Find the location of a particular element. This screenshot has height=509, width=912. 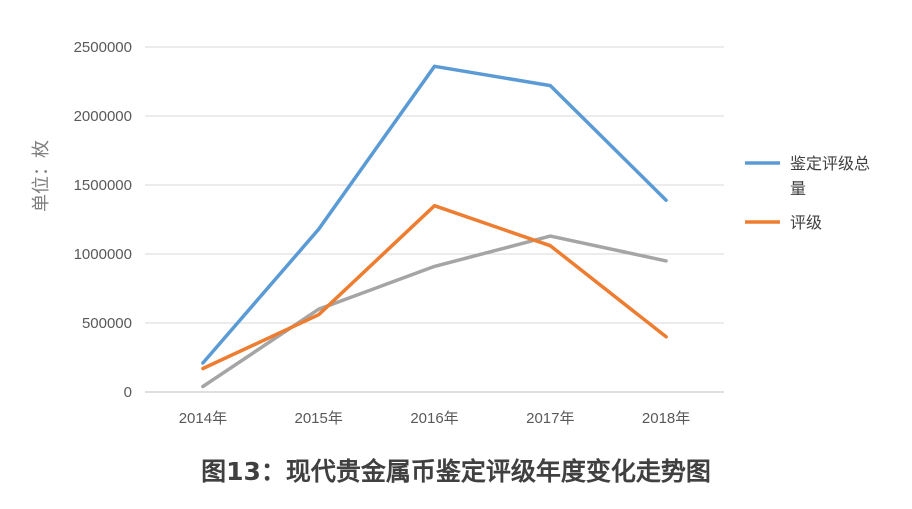

y-tick-labels: 0 500000 1000000 1500000 2000000 2500000 is located at coordinates (103, 220).